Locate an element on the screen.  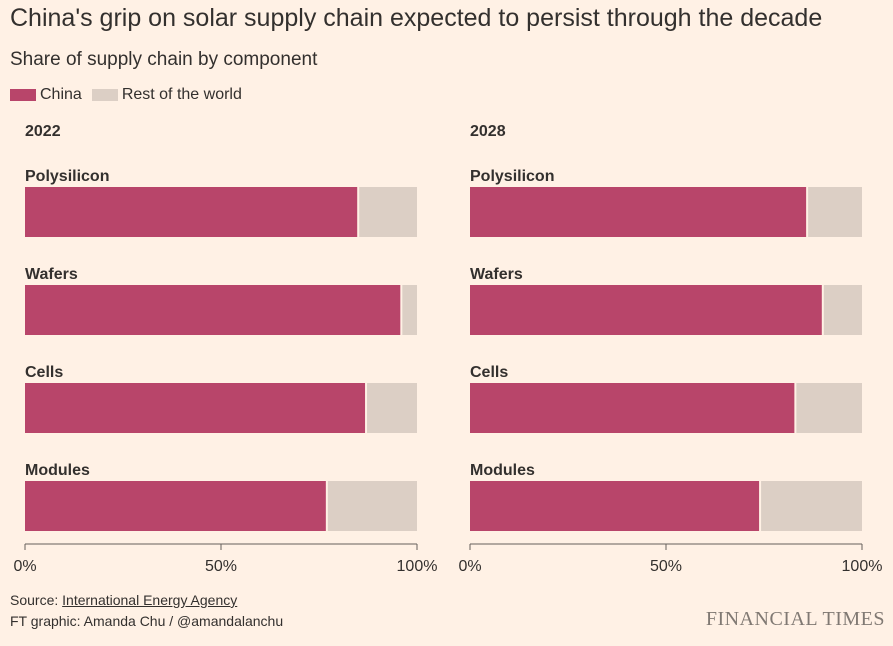
panel-title-2028: 2028 is located at coordinates (488, 131).